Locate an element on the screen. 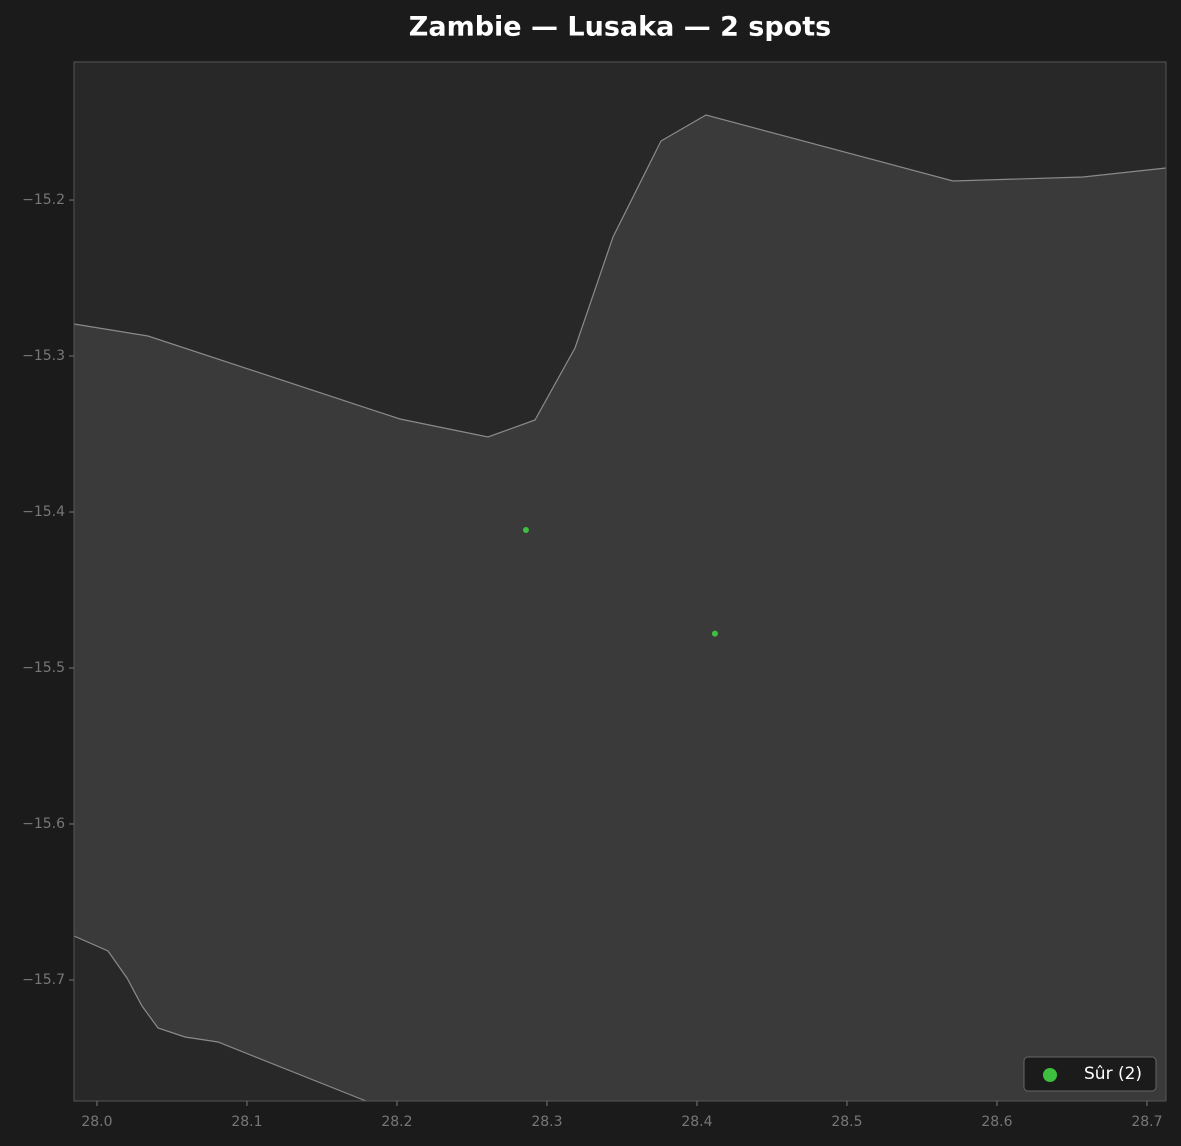 Image resolution: width=1181 pixels, height=1146 pixels. y-tick-label: −15.7 is located at coordinates (43, 980).